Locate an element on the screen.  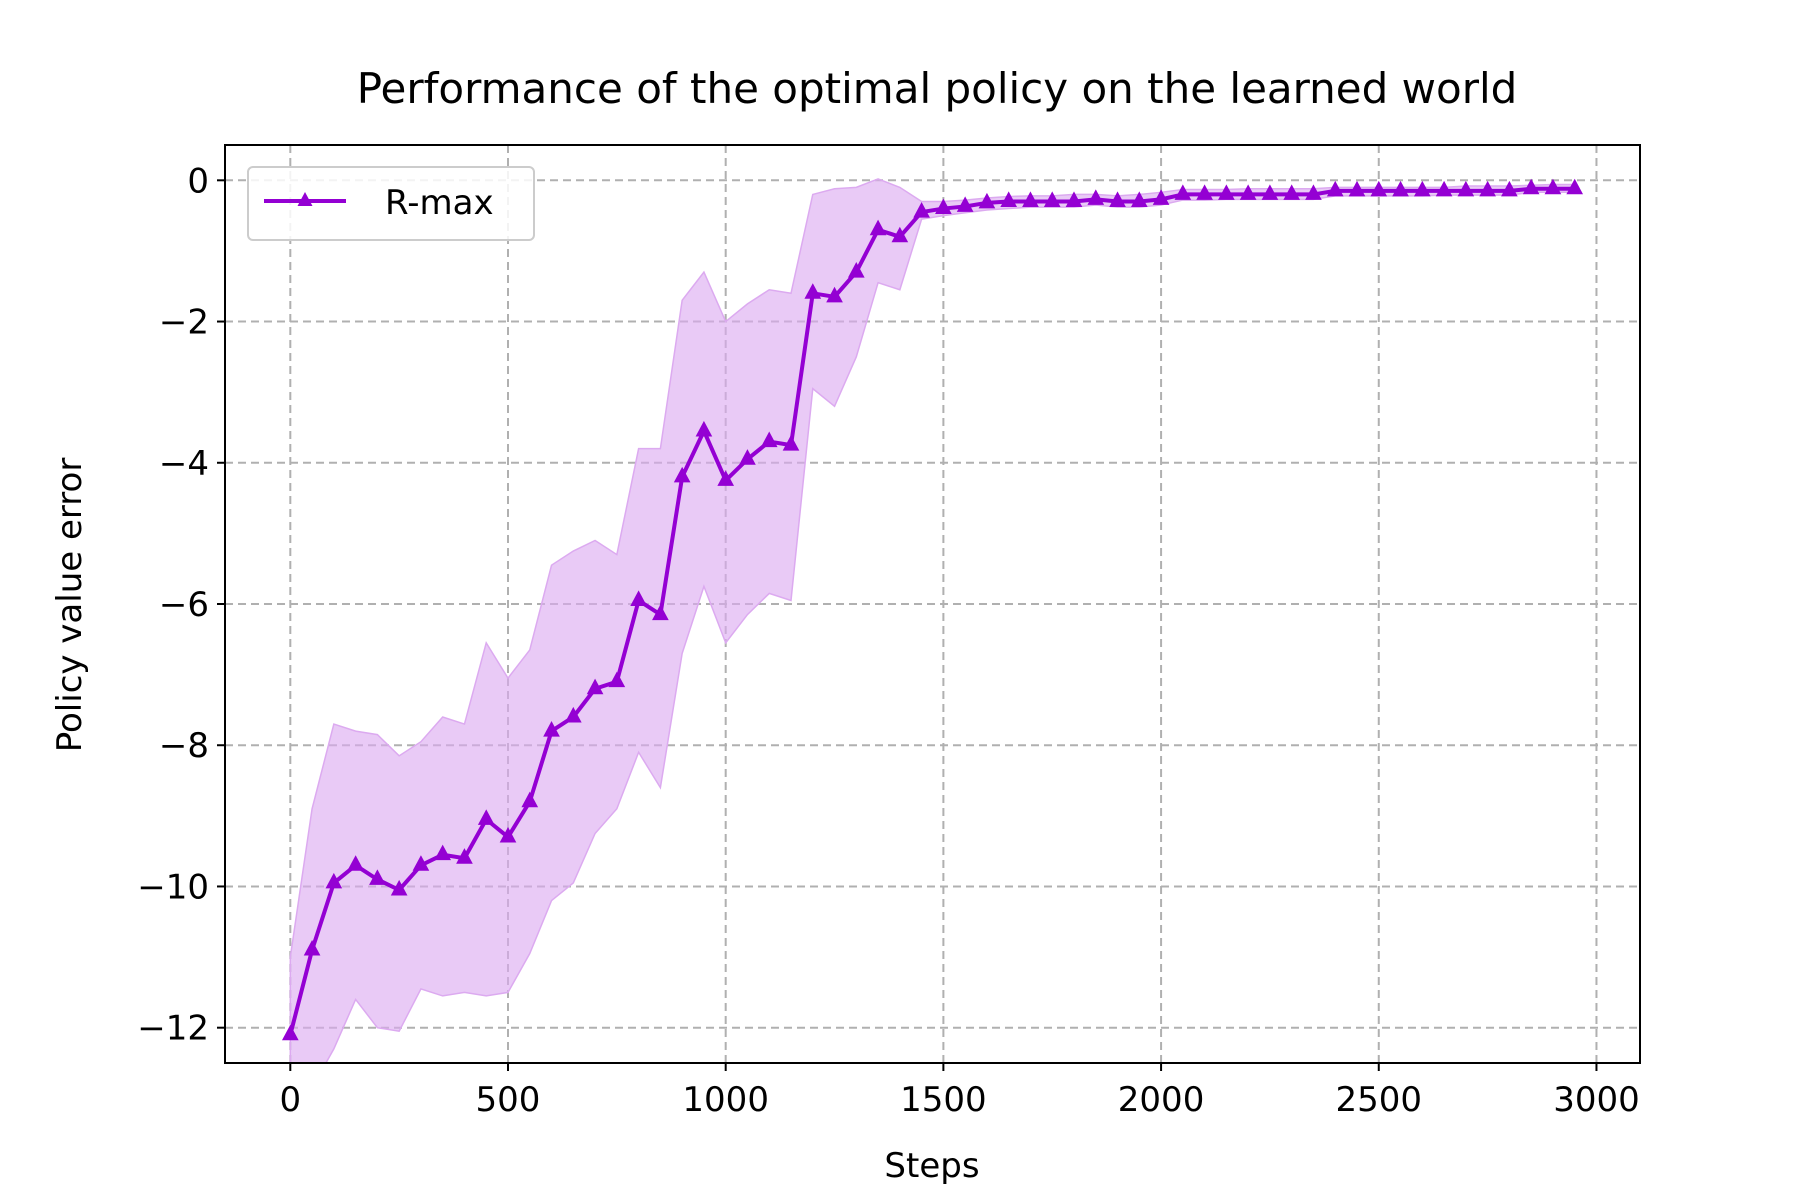
y-tick-label: −2 is located at coordinates (184, 323).